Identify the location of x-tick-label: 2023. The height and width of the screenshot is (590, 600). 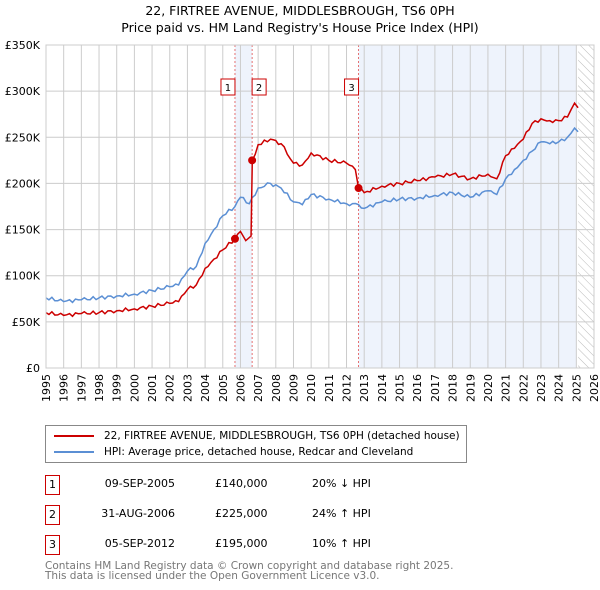
(541, 388).